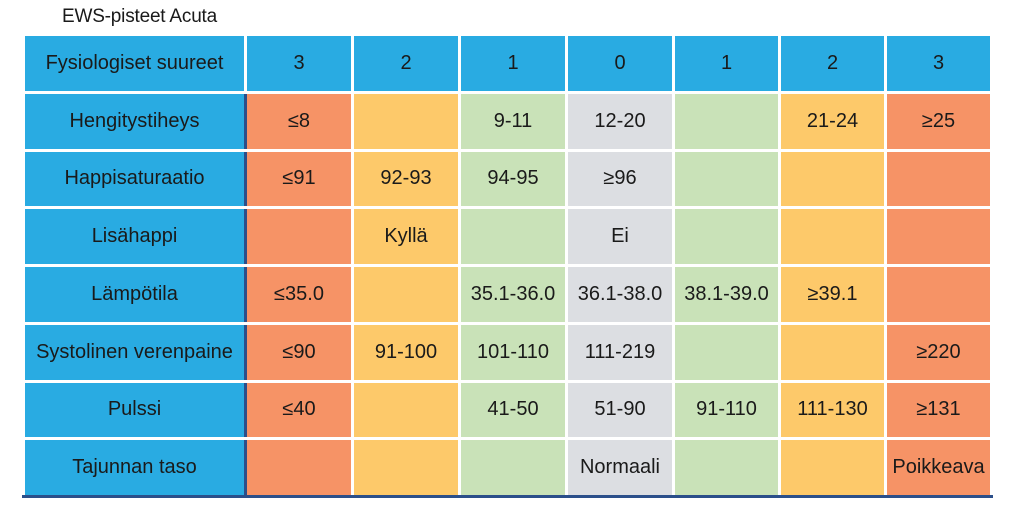 This screenshot has width=1009, height=510. What do you see at coordinates (938, 467) in the screenshot?
I see `table-cell: Poikkeava` at bounding box center [938, 467].